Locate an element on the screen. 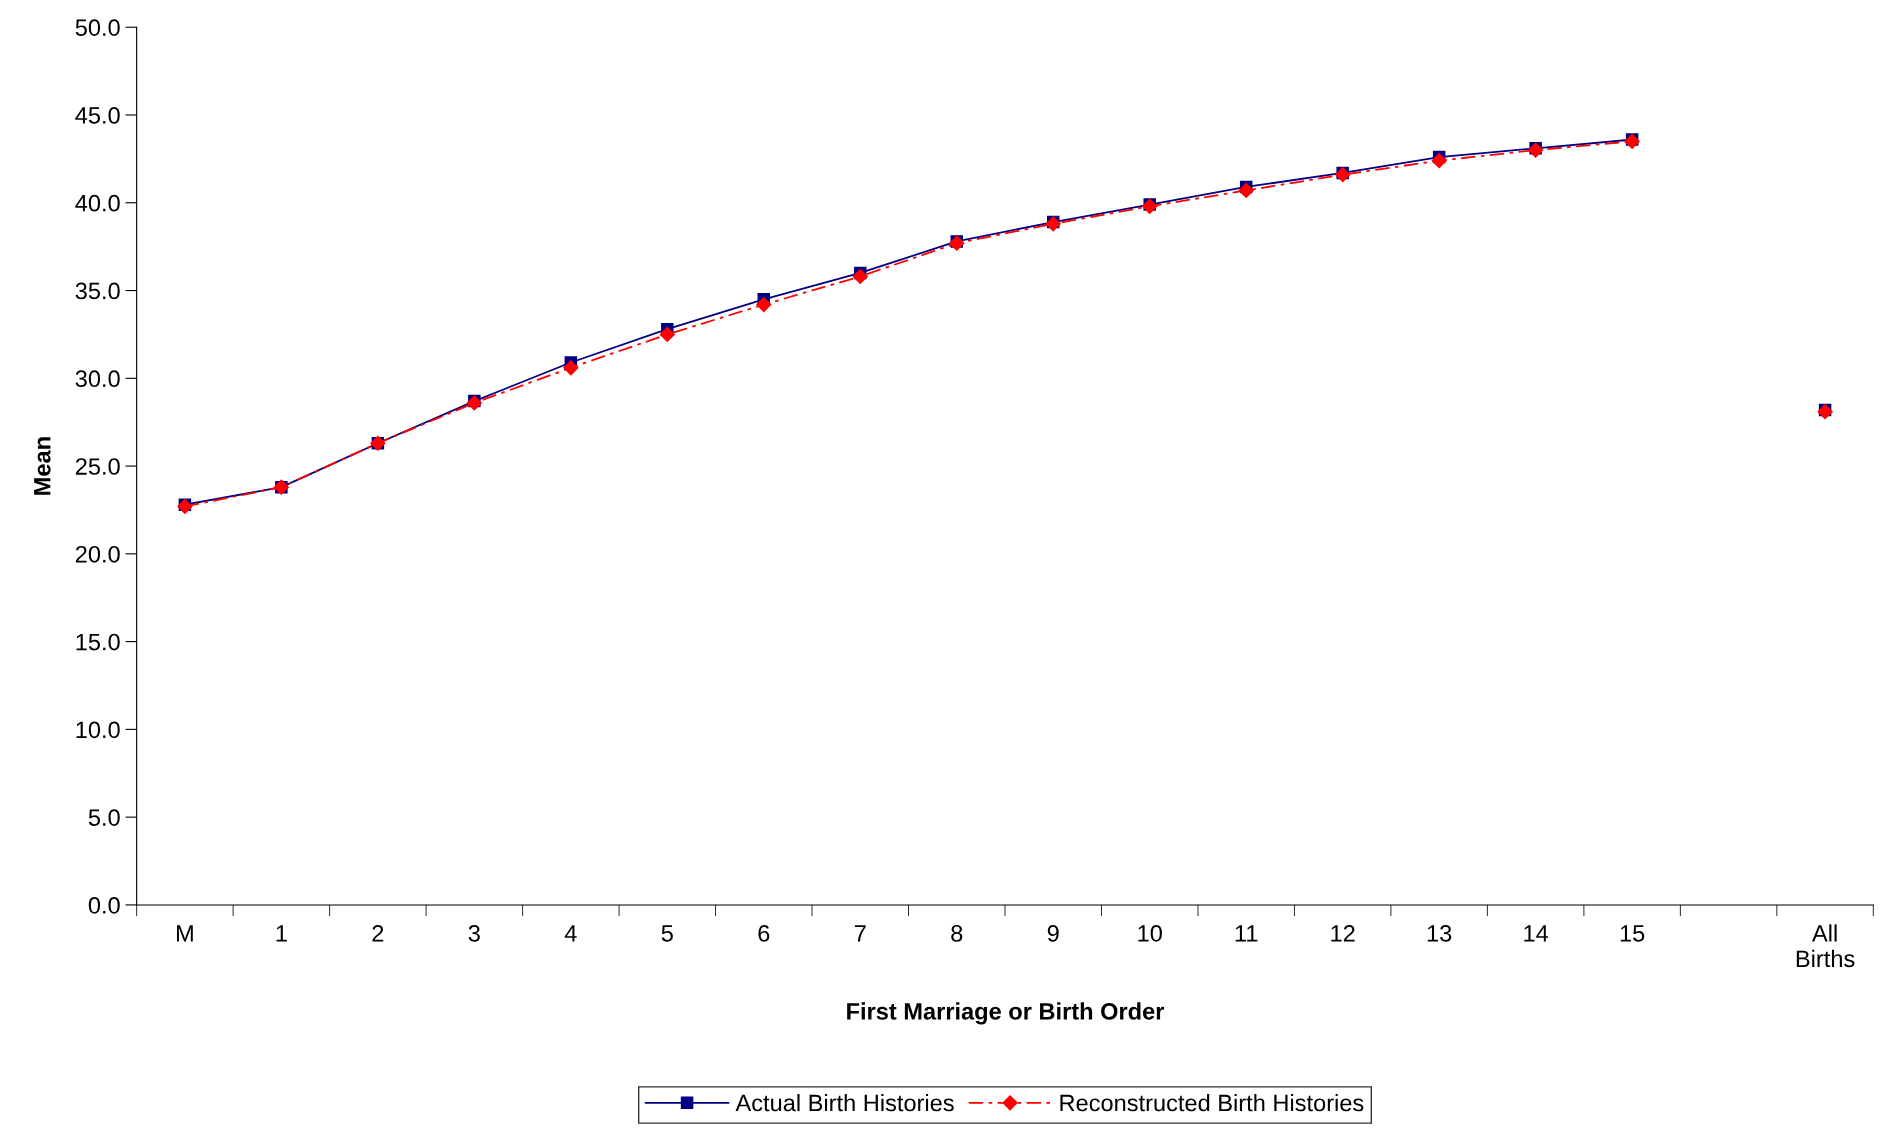 Image resolution: width=1898 pixels, height=1134 pixels. x-tick-label: 4 is located at coordinates (570, 933).